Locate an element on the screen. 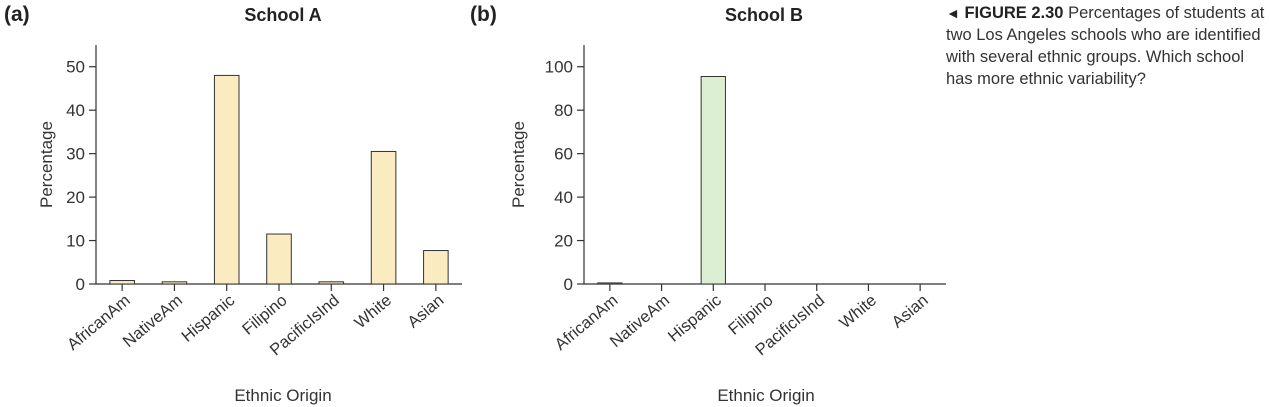 Image resolution: width=1270 pixels, height=407 pixels. chart-b-x-axis-label: Ethnic Origin is located at coordinates (765, 395).